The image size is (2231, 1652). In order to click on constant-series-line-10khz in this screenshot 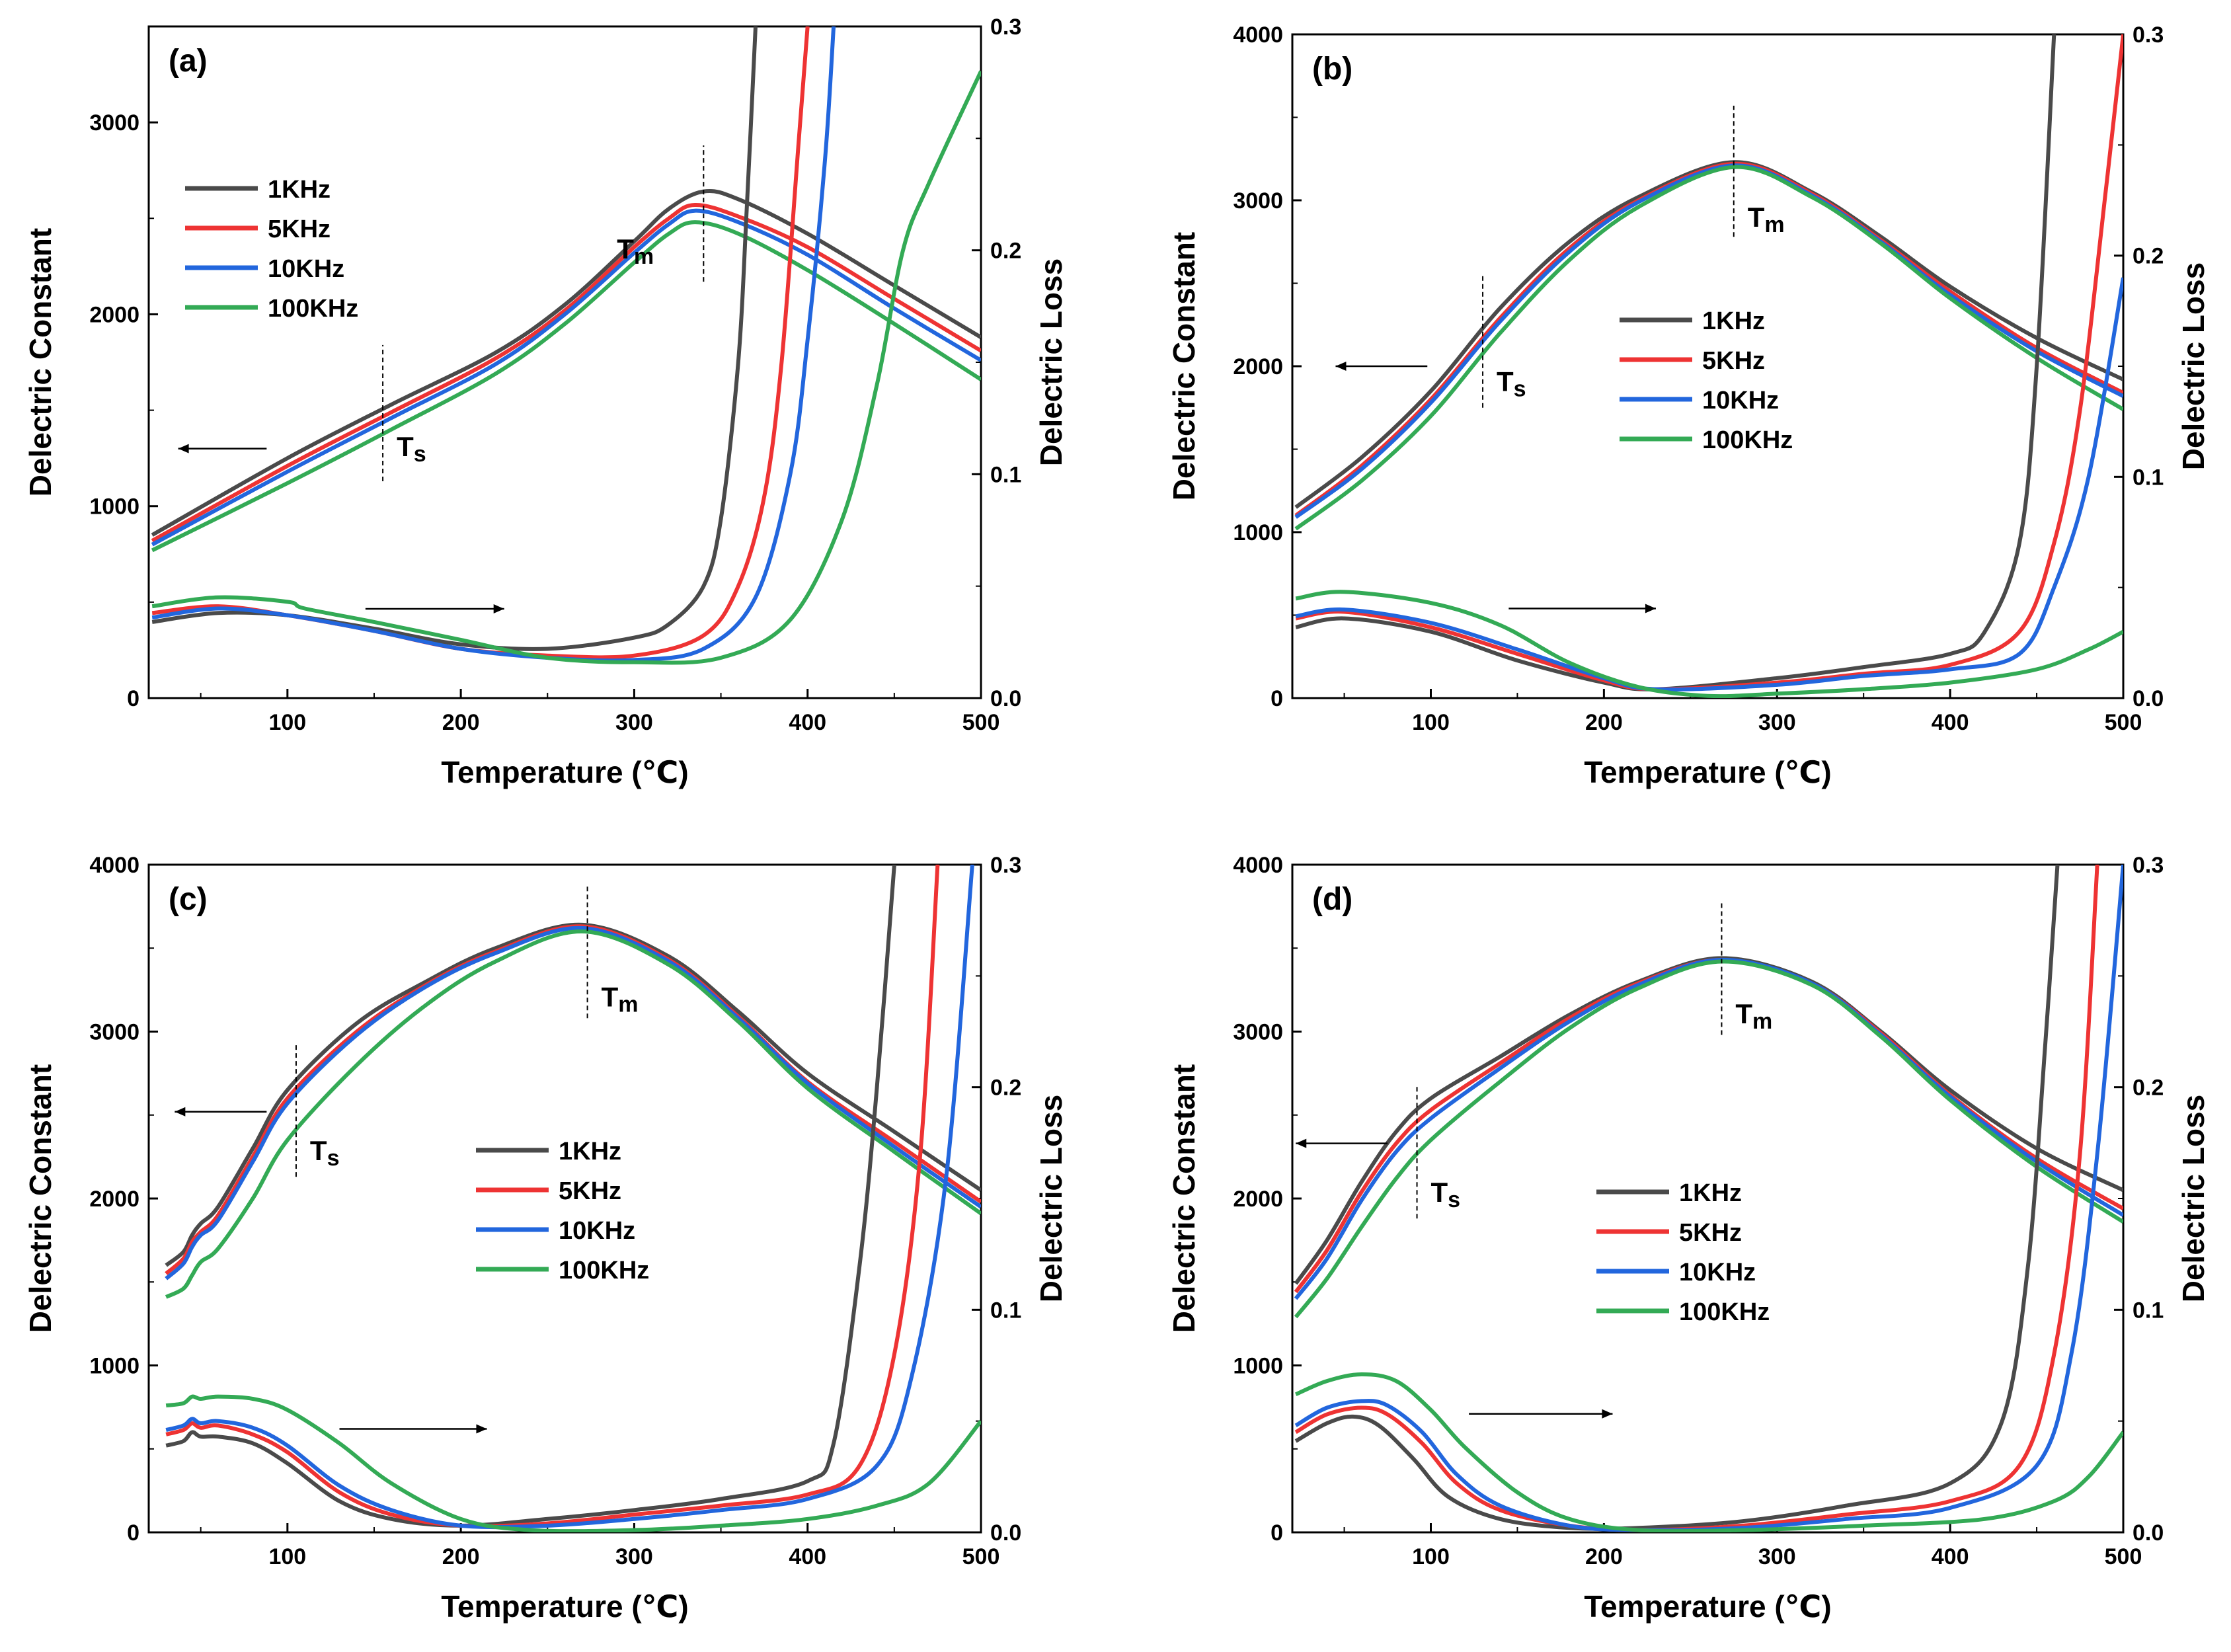, I will do `click(1709, 341)`.